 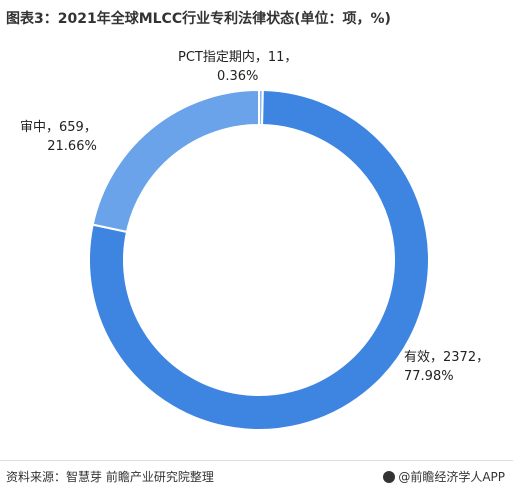 I want to click on source-note: 资料来源：智慧芽 前瞻产业研究院整理, so click(x=110, y=477).